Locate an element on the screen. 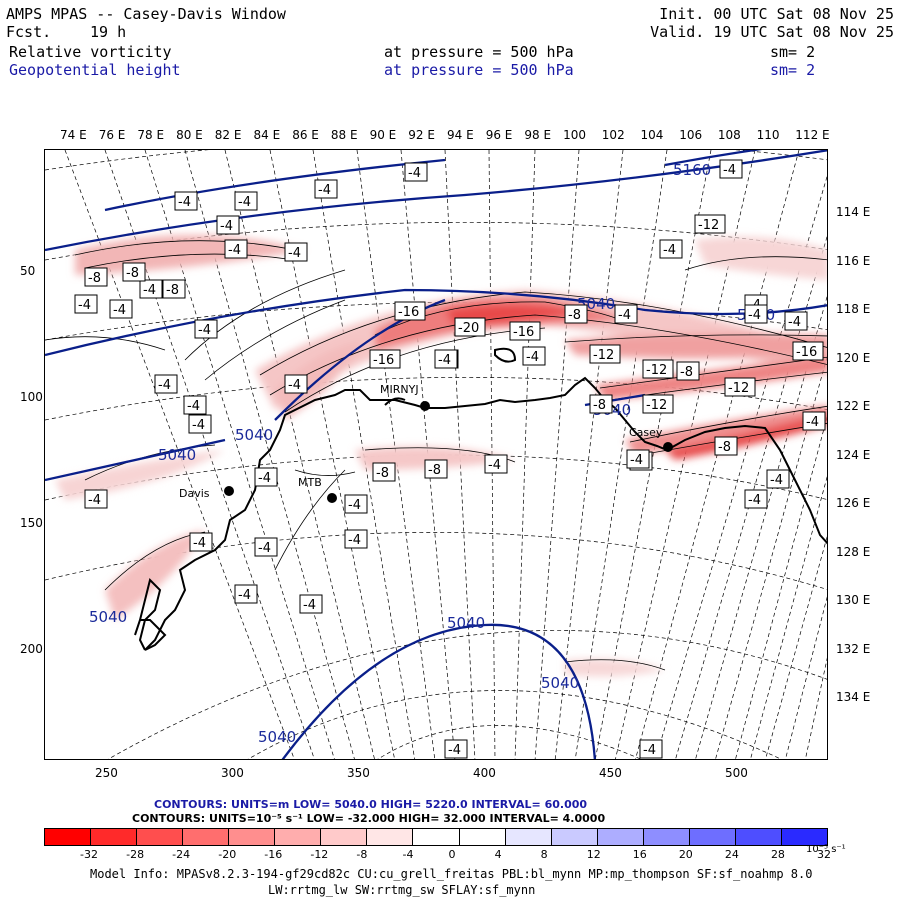  top-axis-tick-label: 112 E is located at coordinates (812, 135).